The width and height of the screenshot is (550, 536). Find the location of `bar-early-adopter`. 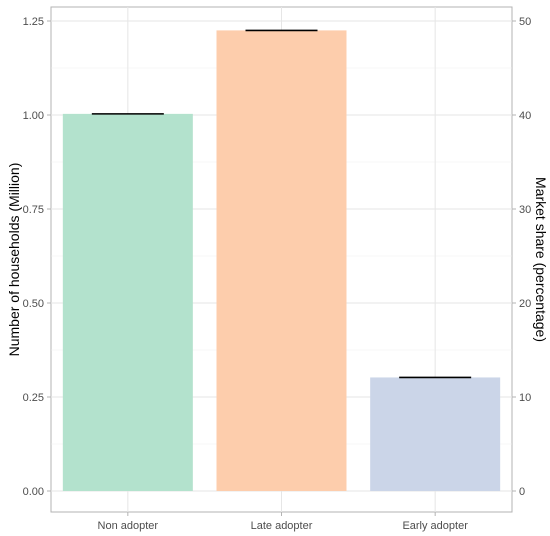

bar-early-adopter is located at coordinates (435, 434).